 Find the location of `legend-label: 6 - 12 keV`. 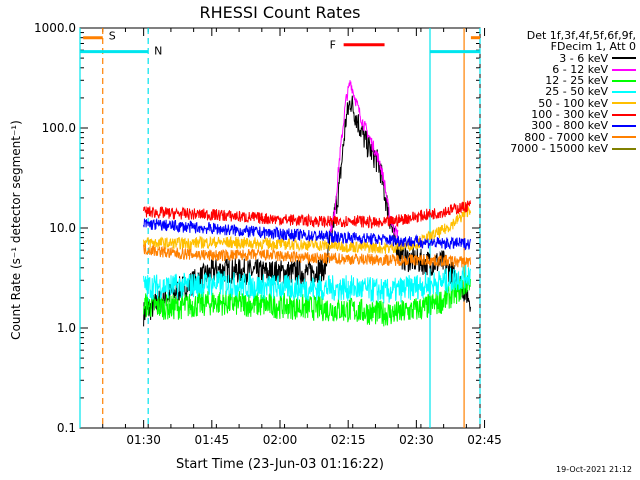

legend-label: 6 - 12 keV is located at coordinates (580, 69).